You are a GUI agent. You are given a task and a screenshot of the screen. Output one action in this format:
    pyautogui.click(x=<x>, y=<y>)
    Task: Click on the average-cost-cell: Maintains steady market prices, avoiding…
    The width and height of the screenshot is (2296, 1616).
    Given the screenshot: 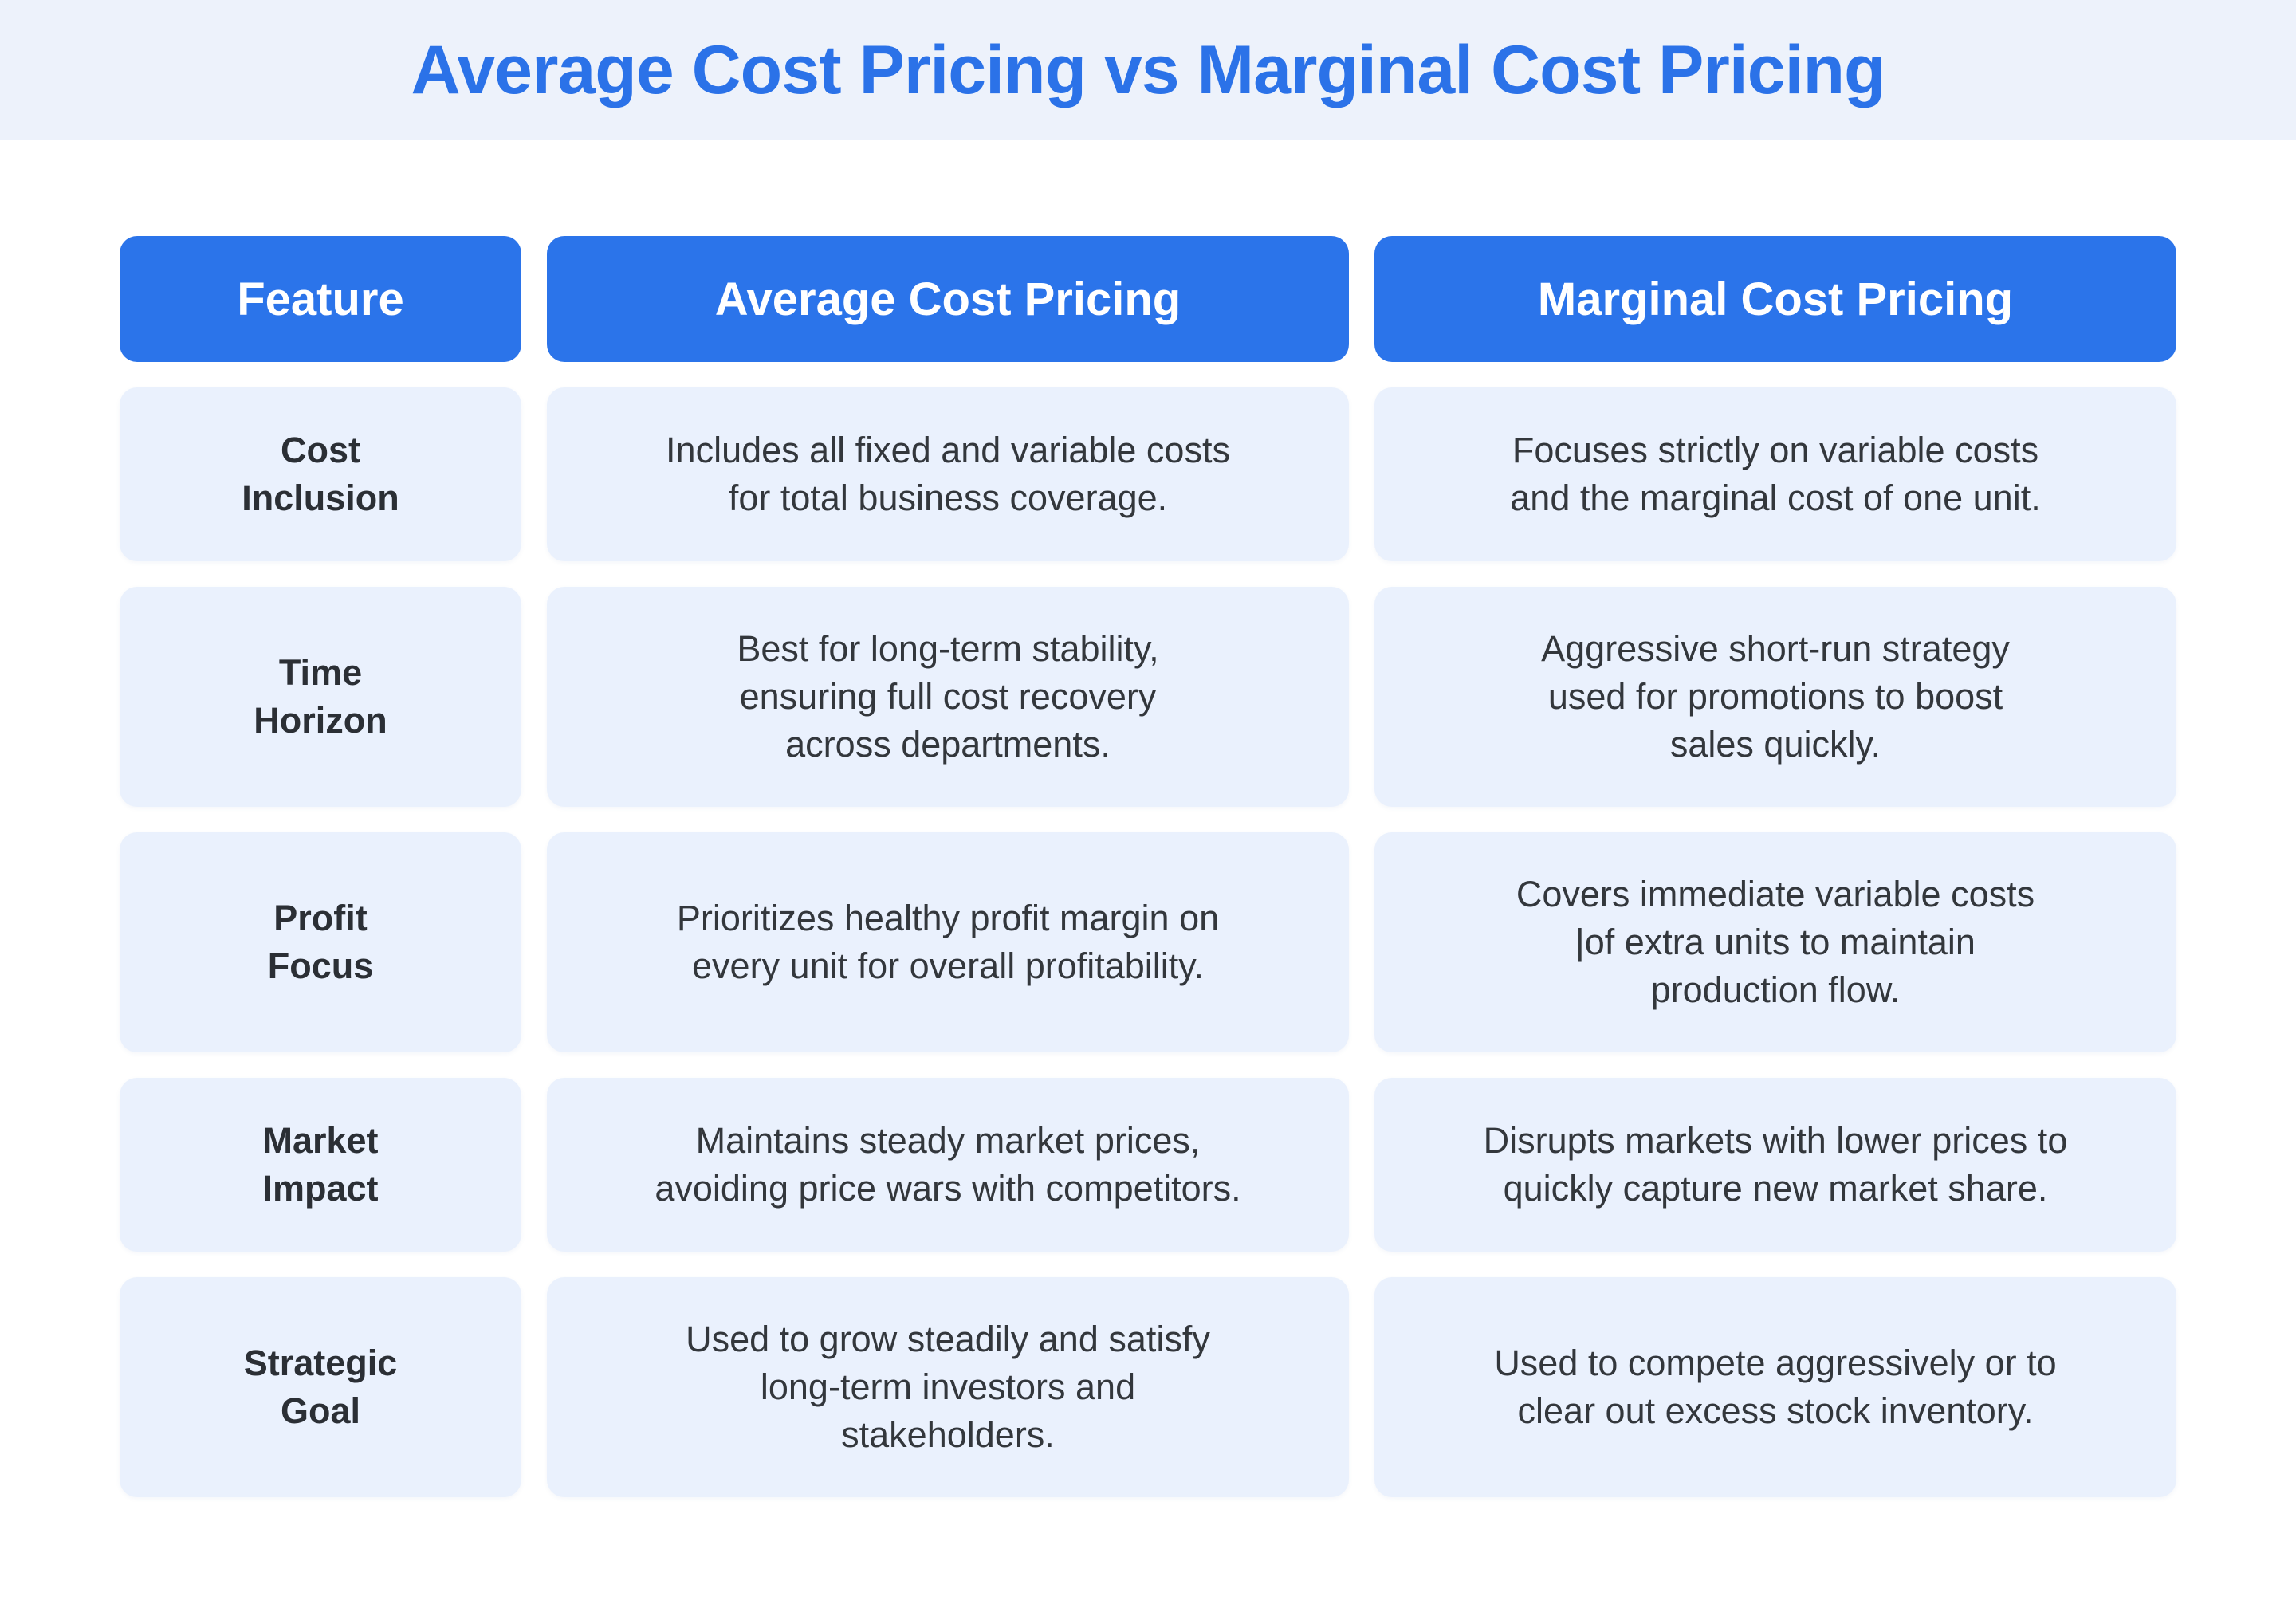 What is the action you would take?
    pyautogui.click(x=948, y=1165)
    